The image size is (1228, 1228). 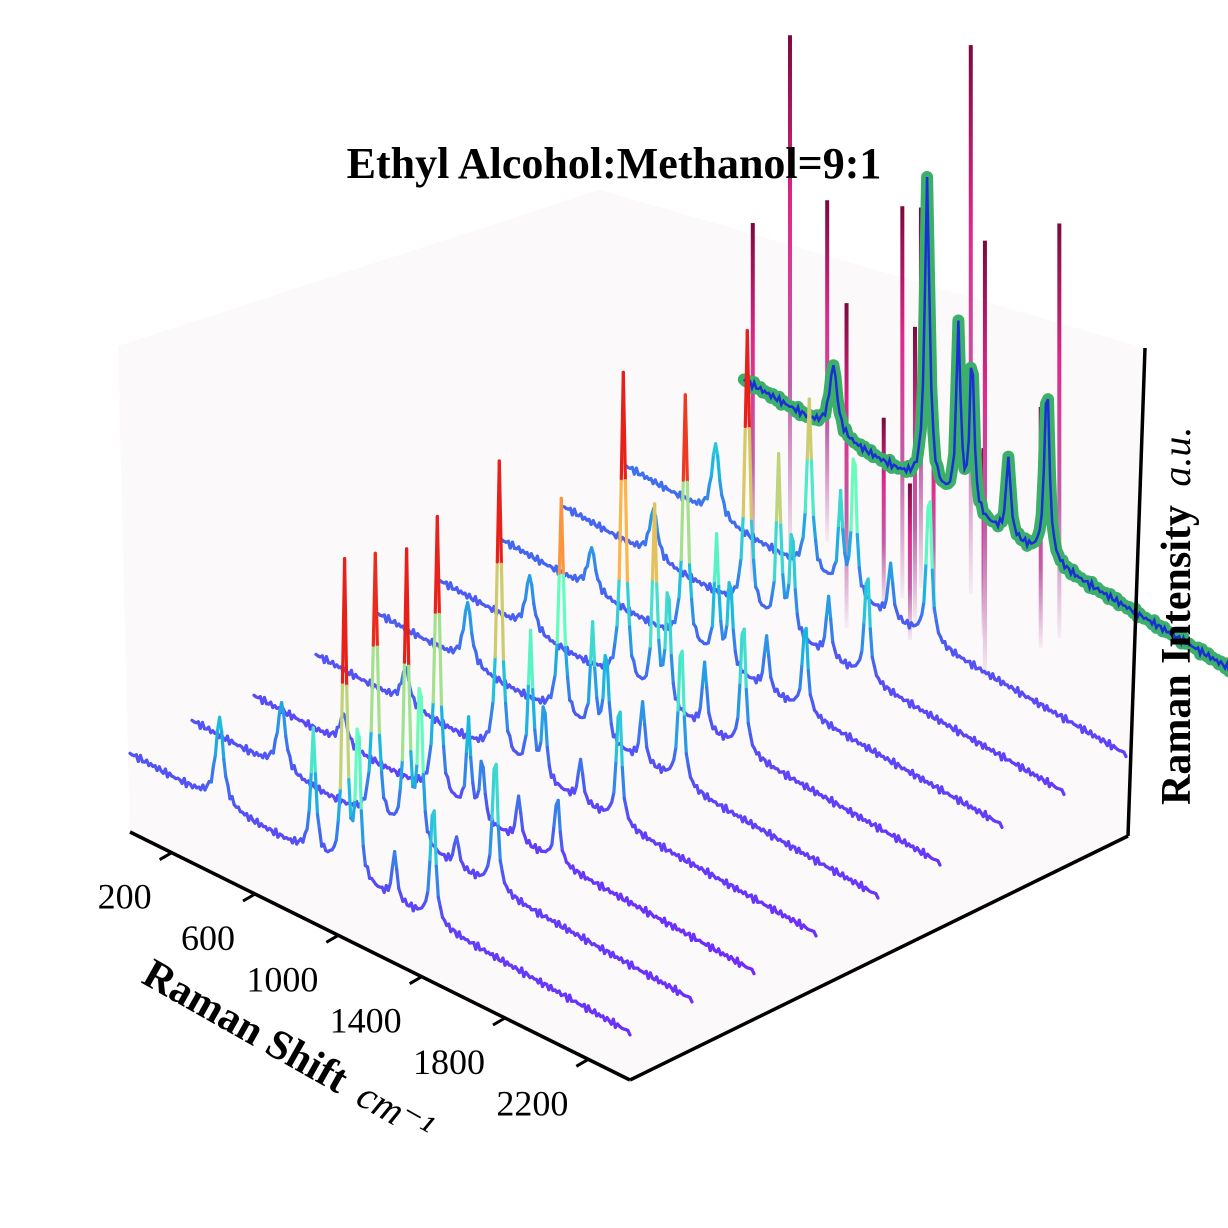 I want to click on z-axis-label-group: Raman Intensity a.u., so click(x=1177, y=616).